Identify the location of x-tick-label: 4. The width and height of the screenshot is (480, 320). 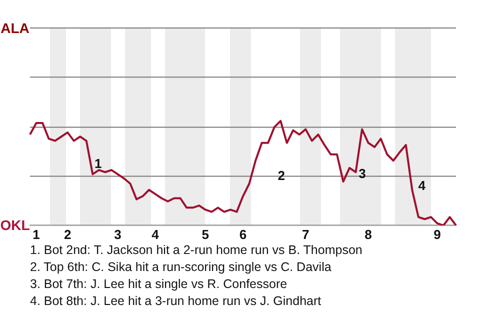
(156, 234).